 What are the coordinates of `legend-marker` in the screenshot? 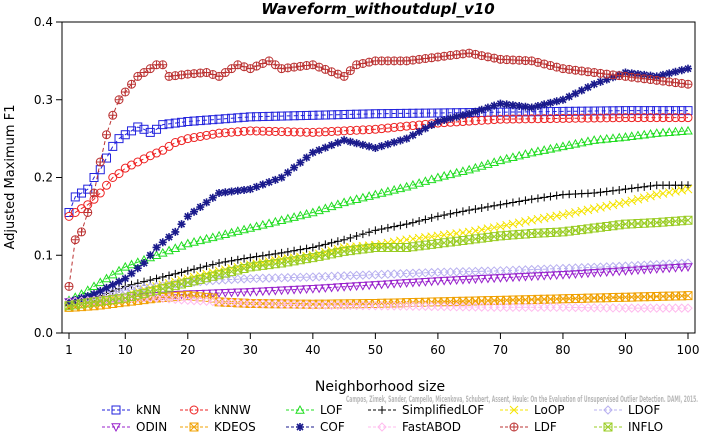 It's located at (514, 410).